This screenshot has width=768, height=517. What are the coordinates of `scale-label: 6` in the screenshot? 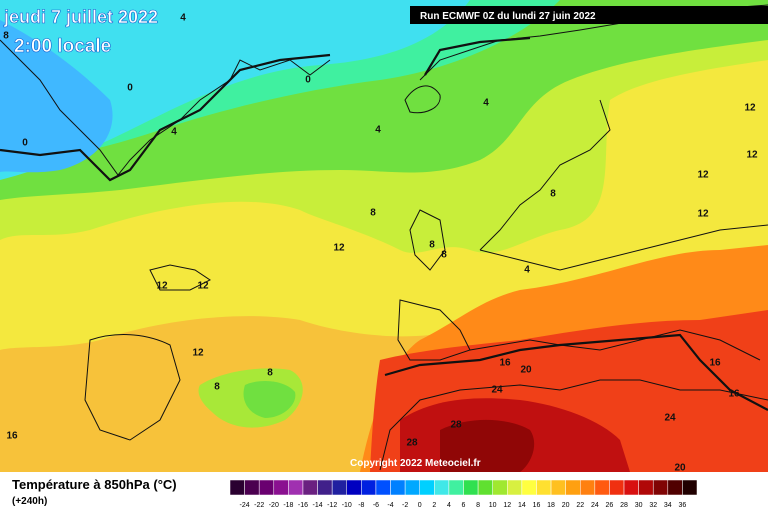 It's located at (464, 505).